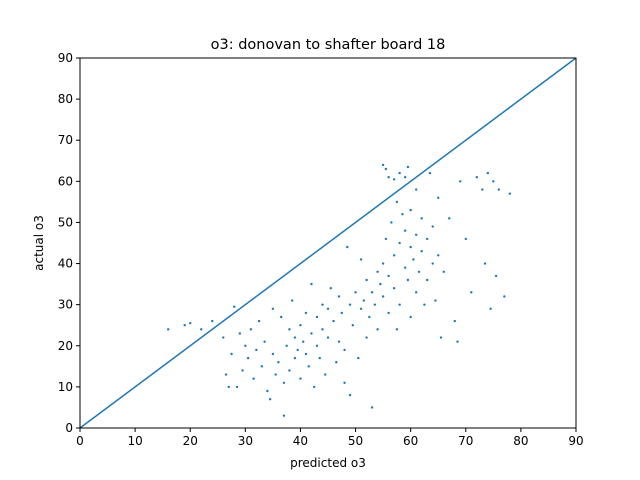 This screenshot has height=480, width=640. What do you see at coordinates (575, 441) in the screenshot?
I see `x-tick-label: 90` at bounding box center [575, 441].